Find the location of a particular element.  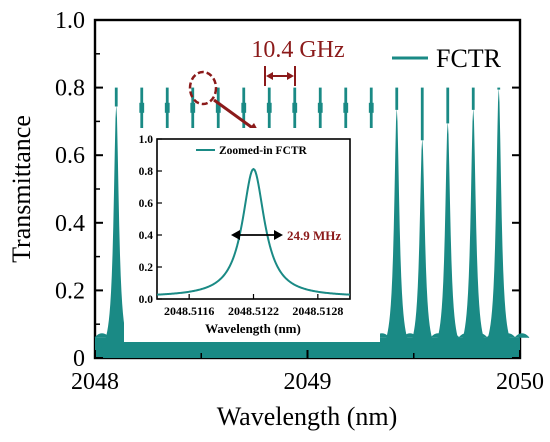

x-axis-ticks: 2048 2049 2050 is located at coordinates (307, 372).